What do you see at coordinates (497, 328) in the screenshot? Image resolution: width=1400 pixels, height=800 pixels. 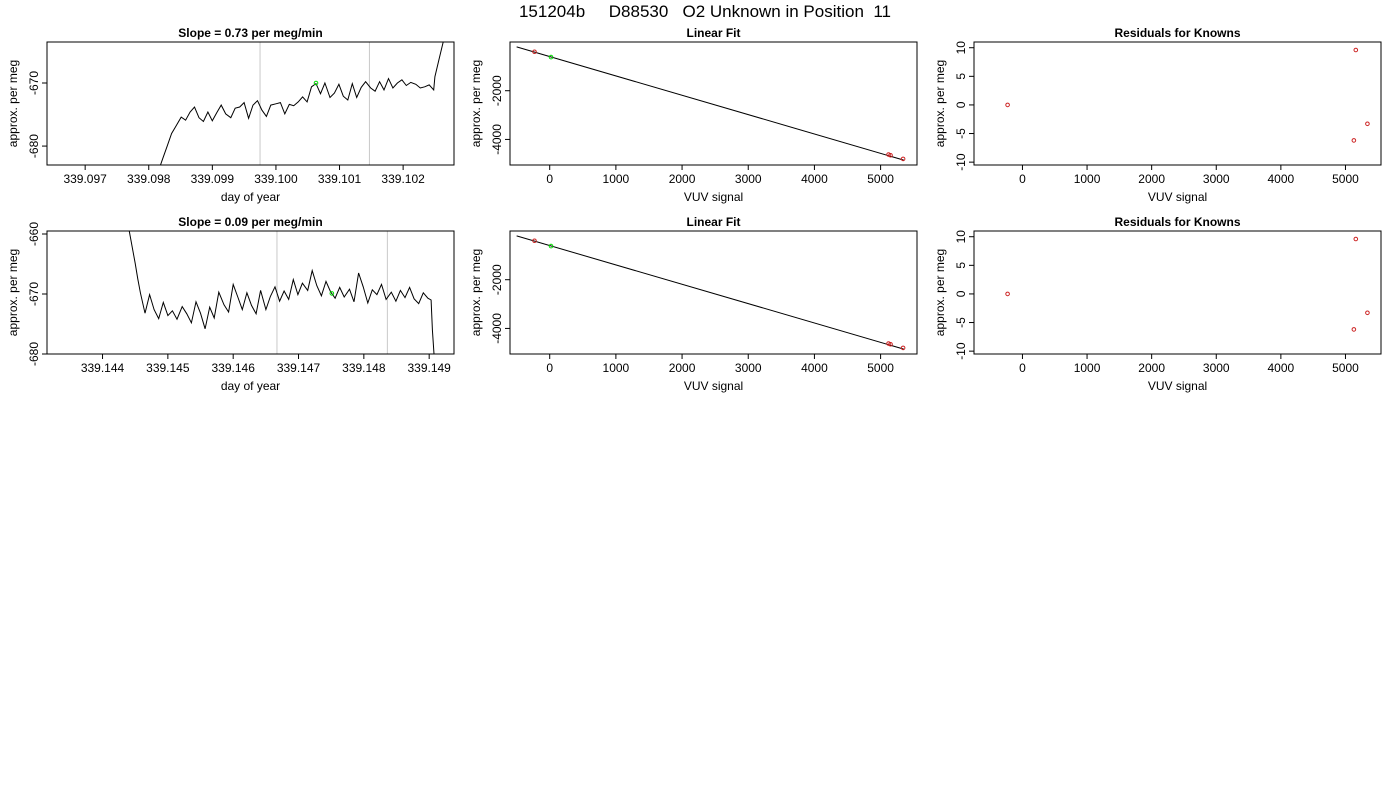 I see `y-tick-label: -4000` at bounding box center [497, 328].